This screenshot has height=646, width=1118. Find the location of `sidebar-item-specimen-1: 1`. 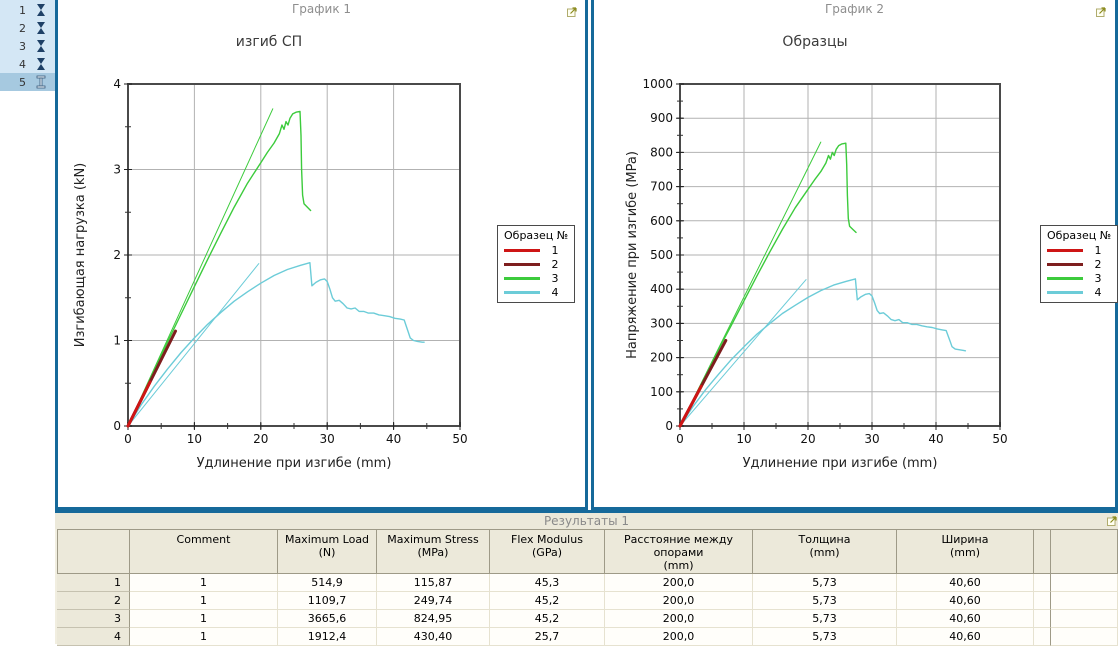

sidebar-item-specimen-1: 1 is located at coordinates (27, 10).